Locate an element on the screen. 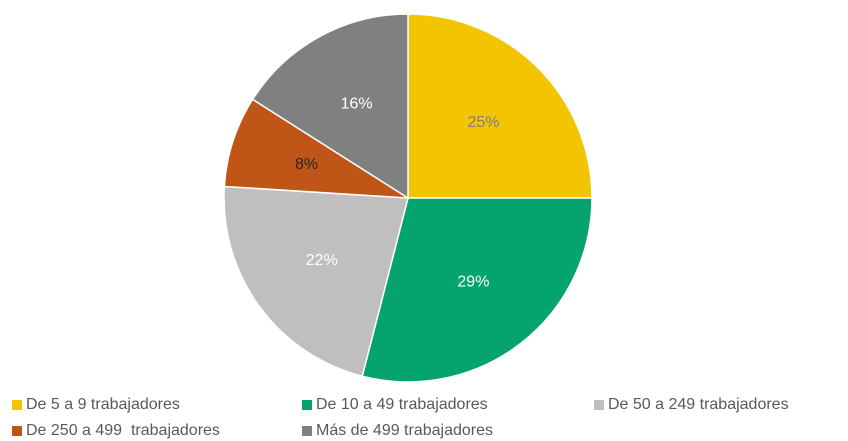 Image resolution: width=848 pixels, height=441 pixels. legend-label: De 10 a 49 trabajadores is located at coordinates (402, 404).